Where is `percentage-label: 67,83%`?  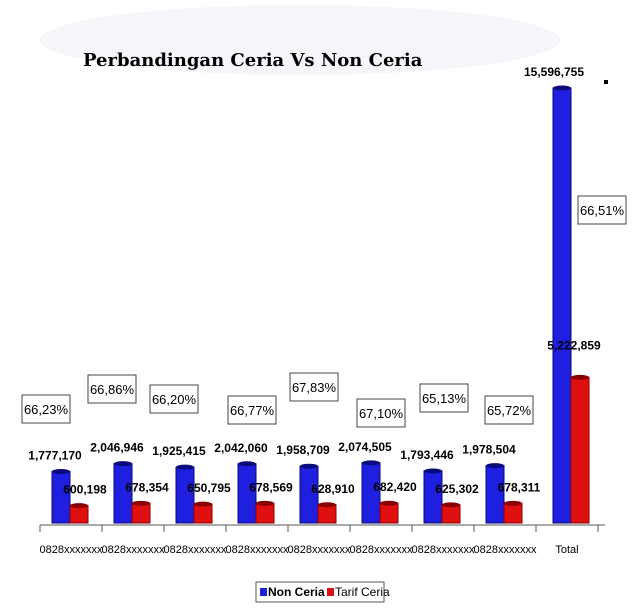
percentage-label: 67,83% is located at coordinates (314, 387).